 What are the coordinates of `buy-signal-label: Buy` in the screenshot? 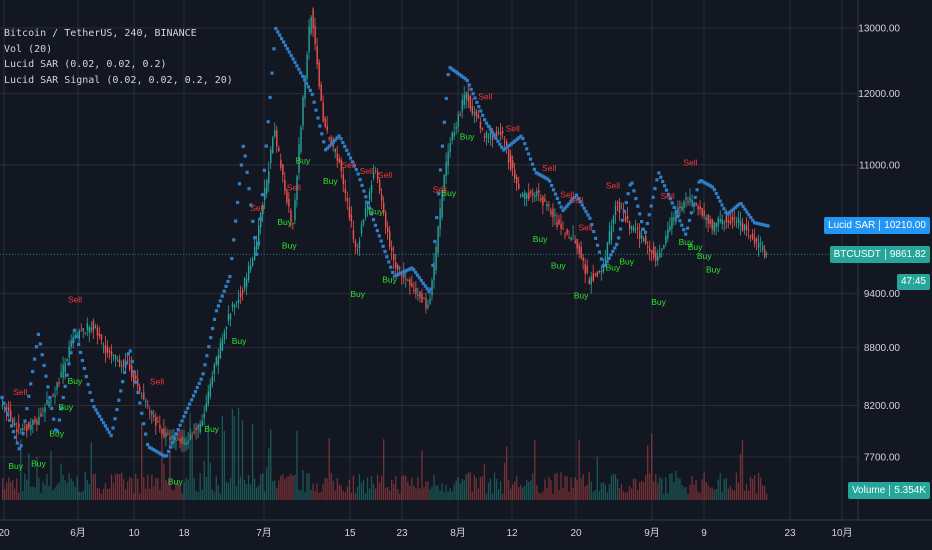 It's located at (713, 269).